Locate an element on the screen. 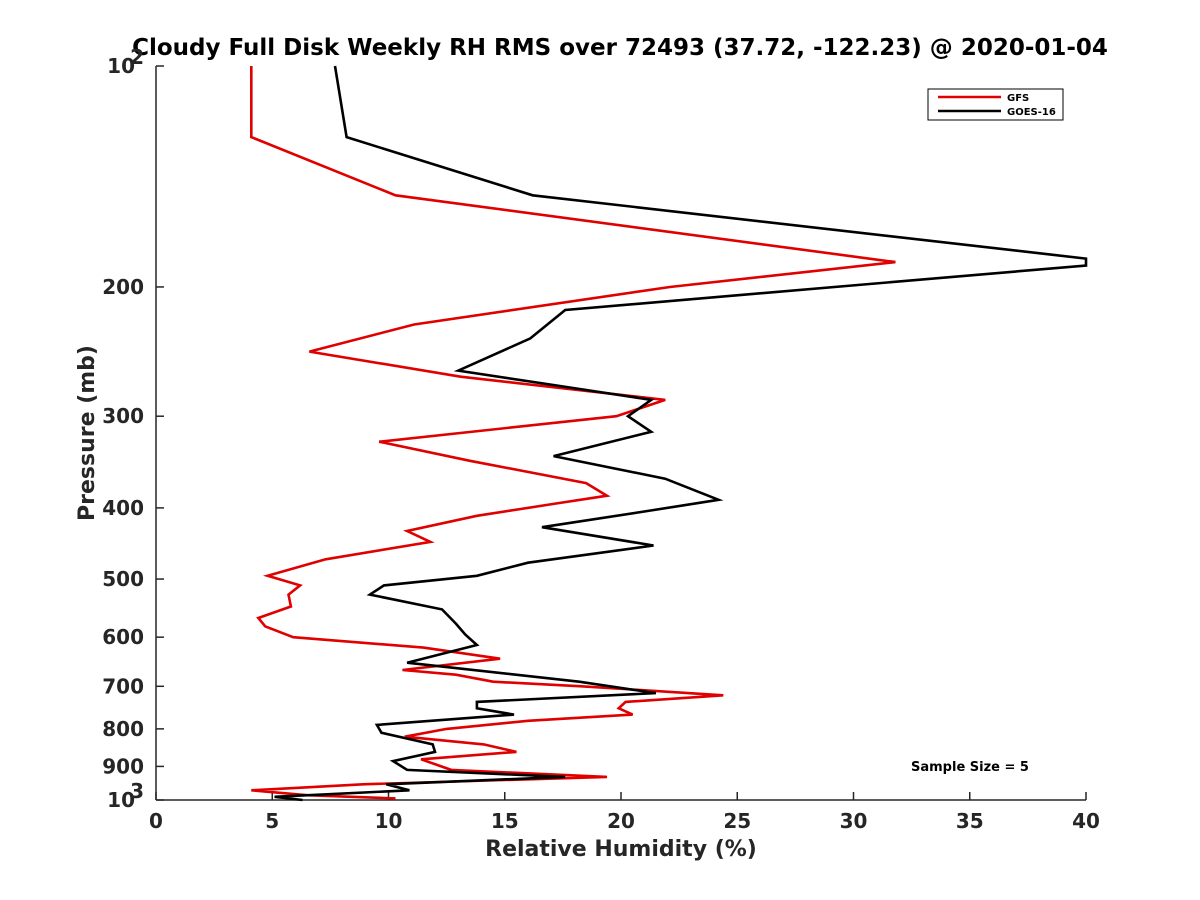 This screenshot has height=900, width=1200. y-tick-label: 600 is located at coordinates (123, 637).